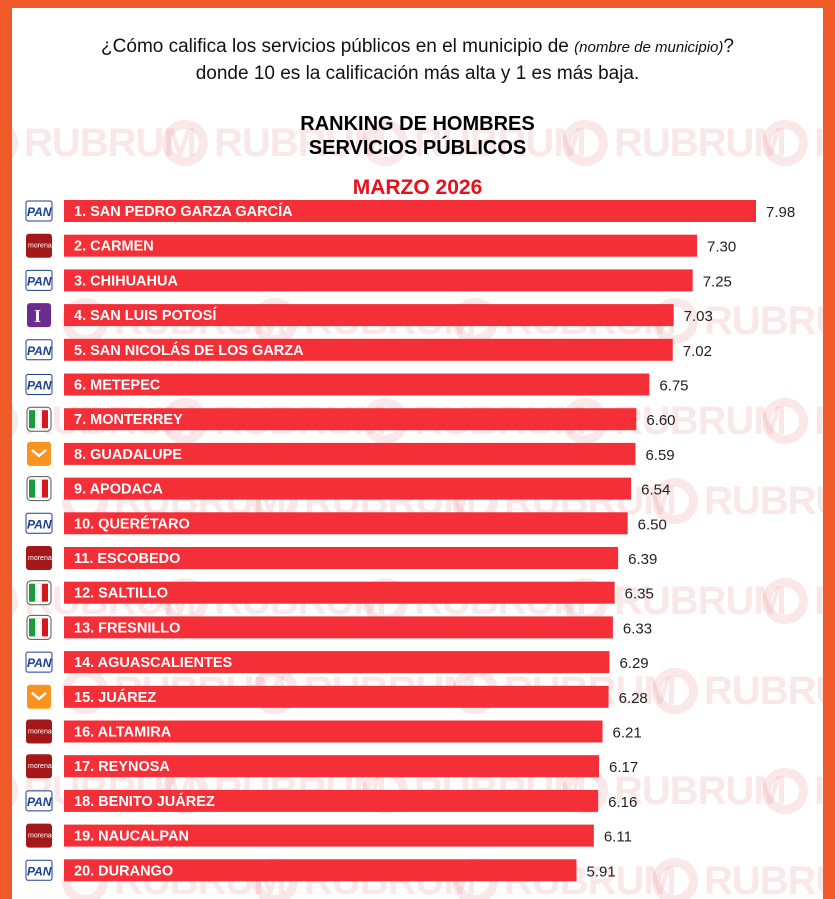 Image resolution: width=835 pixels, height=899 pixels. What do you see at coordinates (123, 871) in the screenshot?
I see `bar-label: 20. DURANGO` at bounding box center [123, 871].